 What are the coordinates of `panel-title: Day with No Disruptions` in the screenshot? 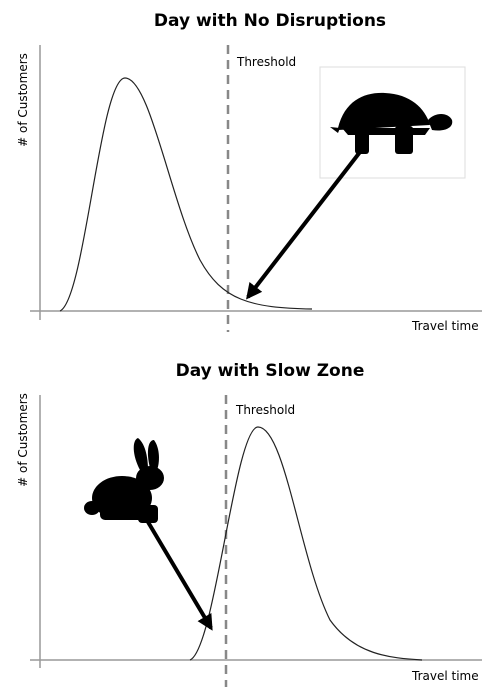 It's located at (270, 21).